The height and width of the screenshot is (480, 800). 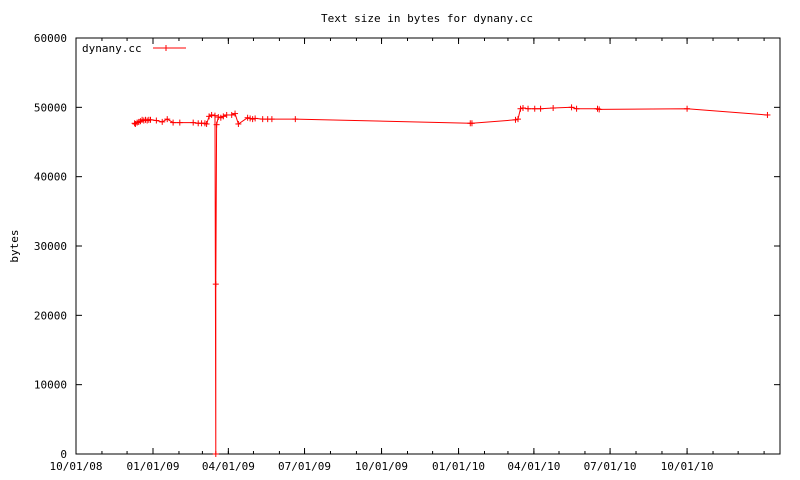 I want to click on x-tick-label: 04/01/09, so click(x=228, y=466).